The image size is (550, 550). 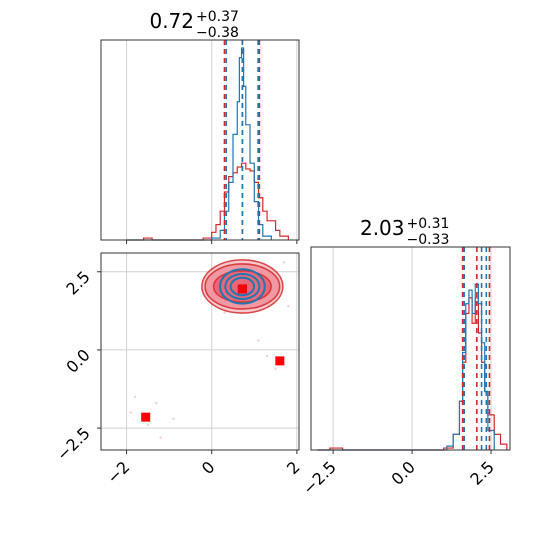 What do you see at coordinates (207, 201) in the screenshot?
I see `histogram-red` at bounding box center [207, 201].